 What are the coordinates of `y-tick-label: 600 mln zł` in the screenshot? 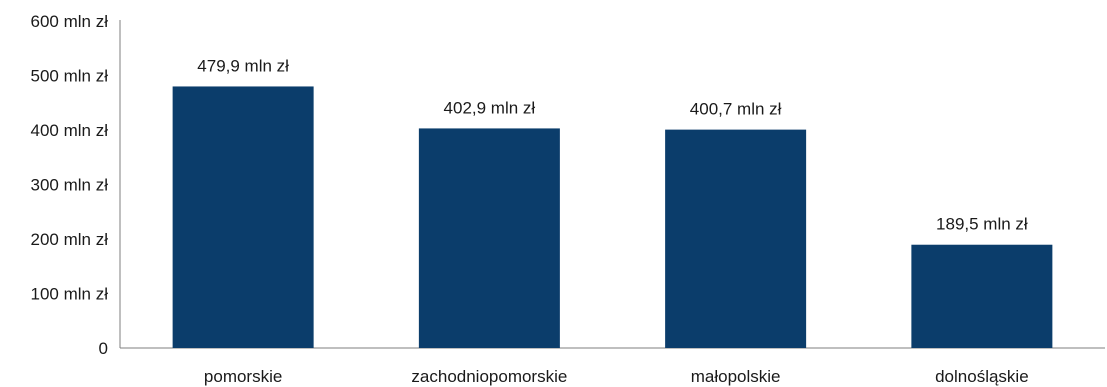 It's located at (70, 21).